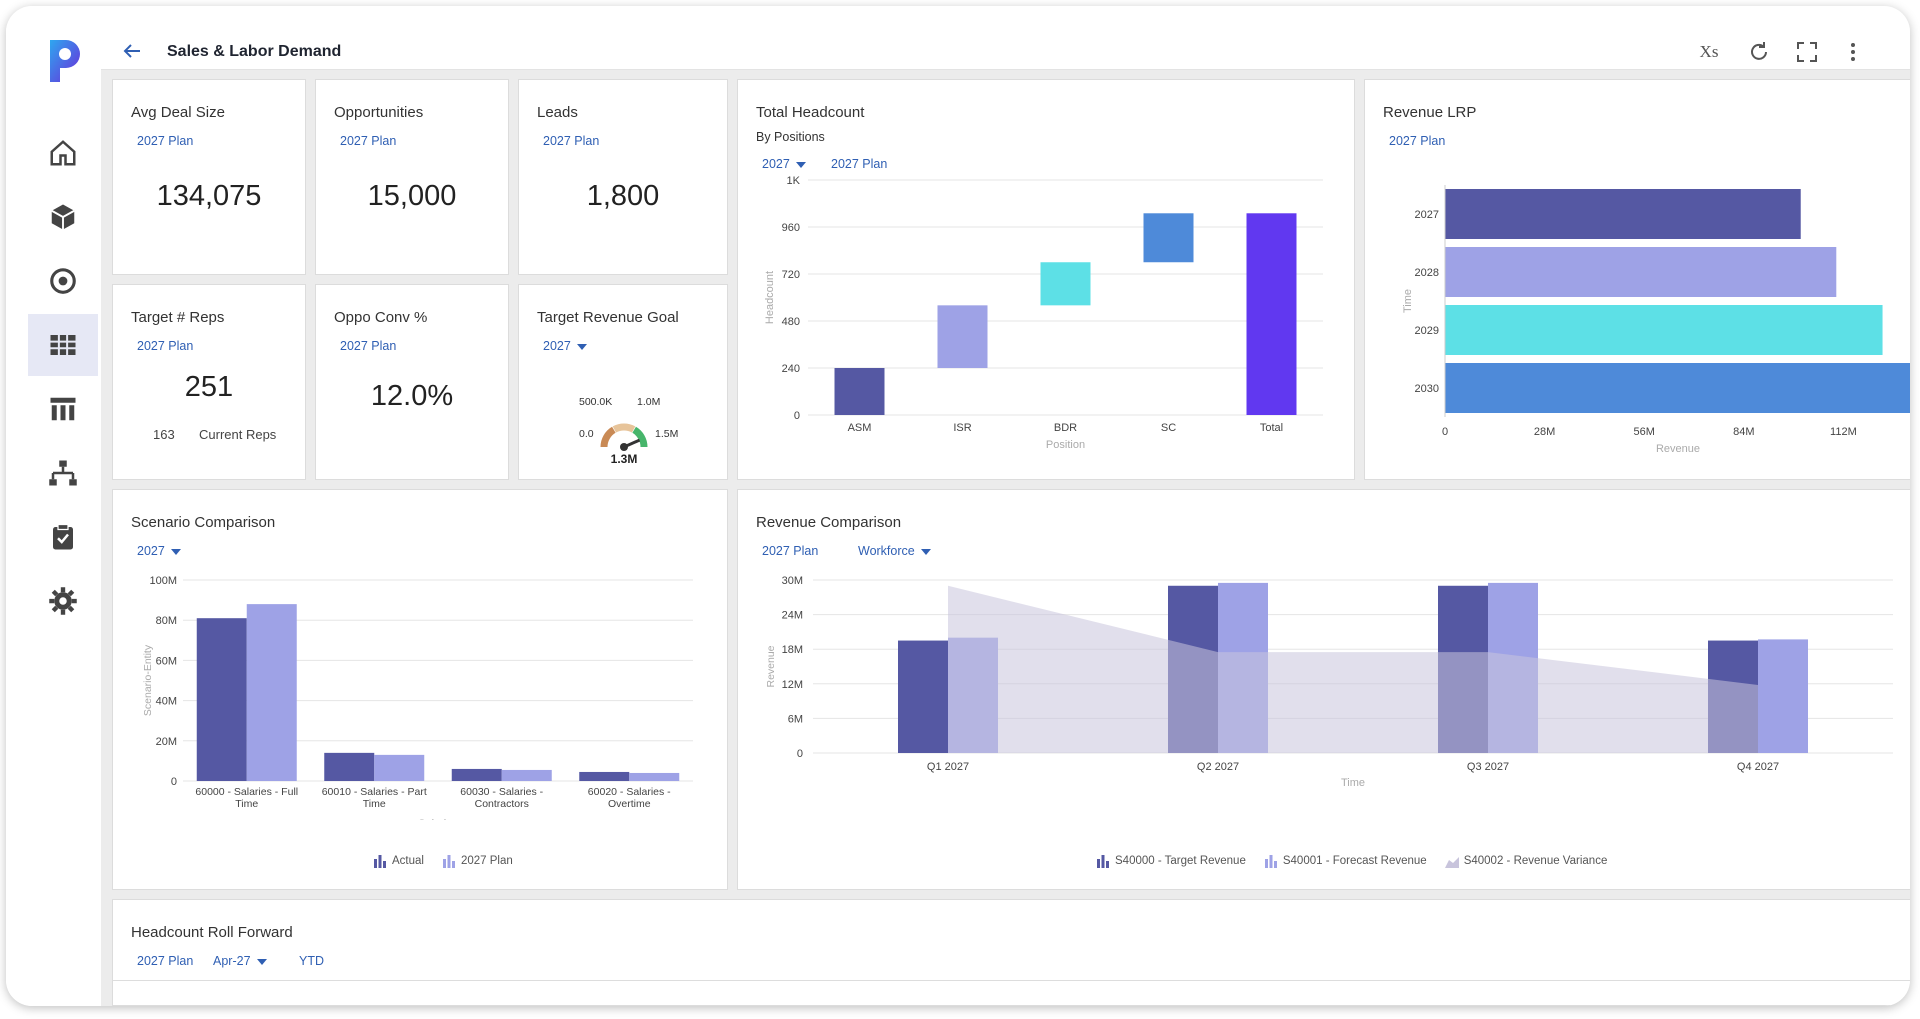  I want to click on y-tick-label: 720, so click(791, 275).